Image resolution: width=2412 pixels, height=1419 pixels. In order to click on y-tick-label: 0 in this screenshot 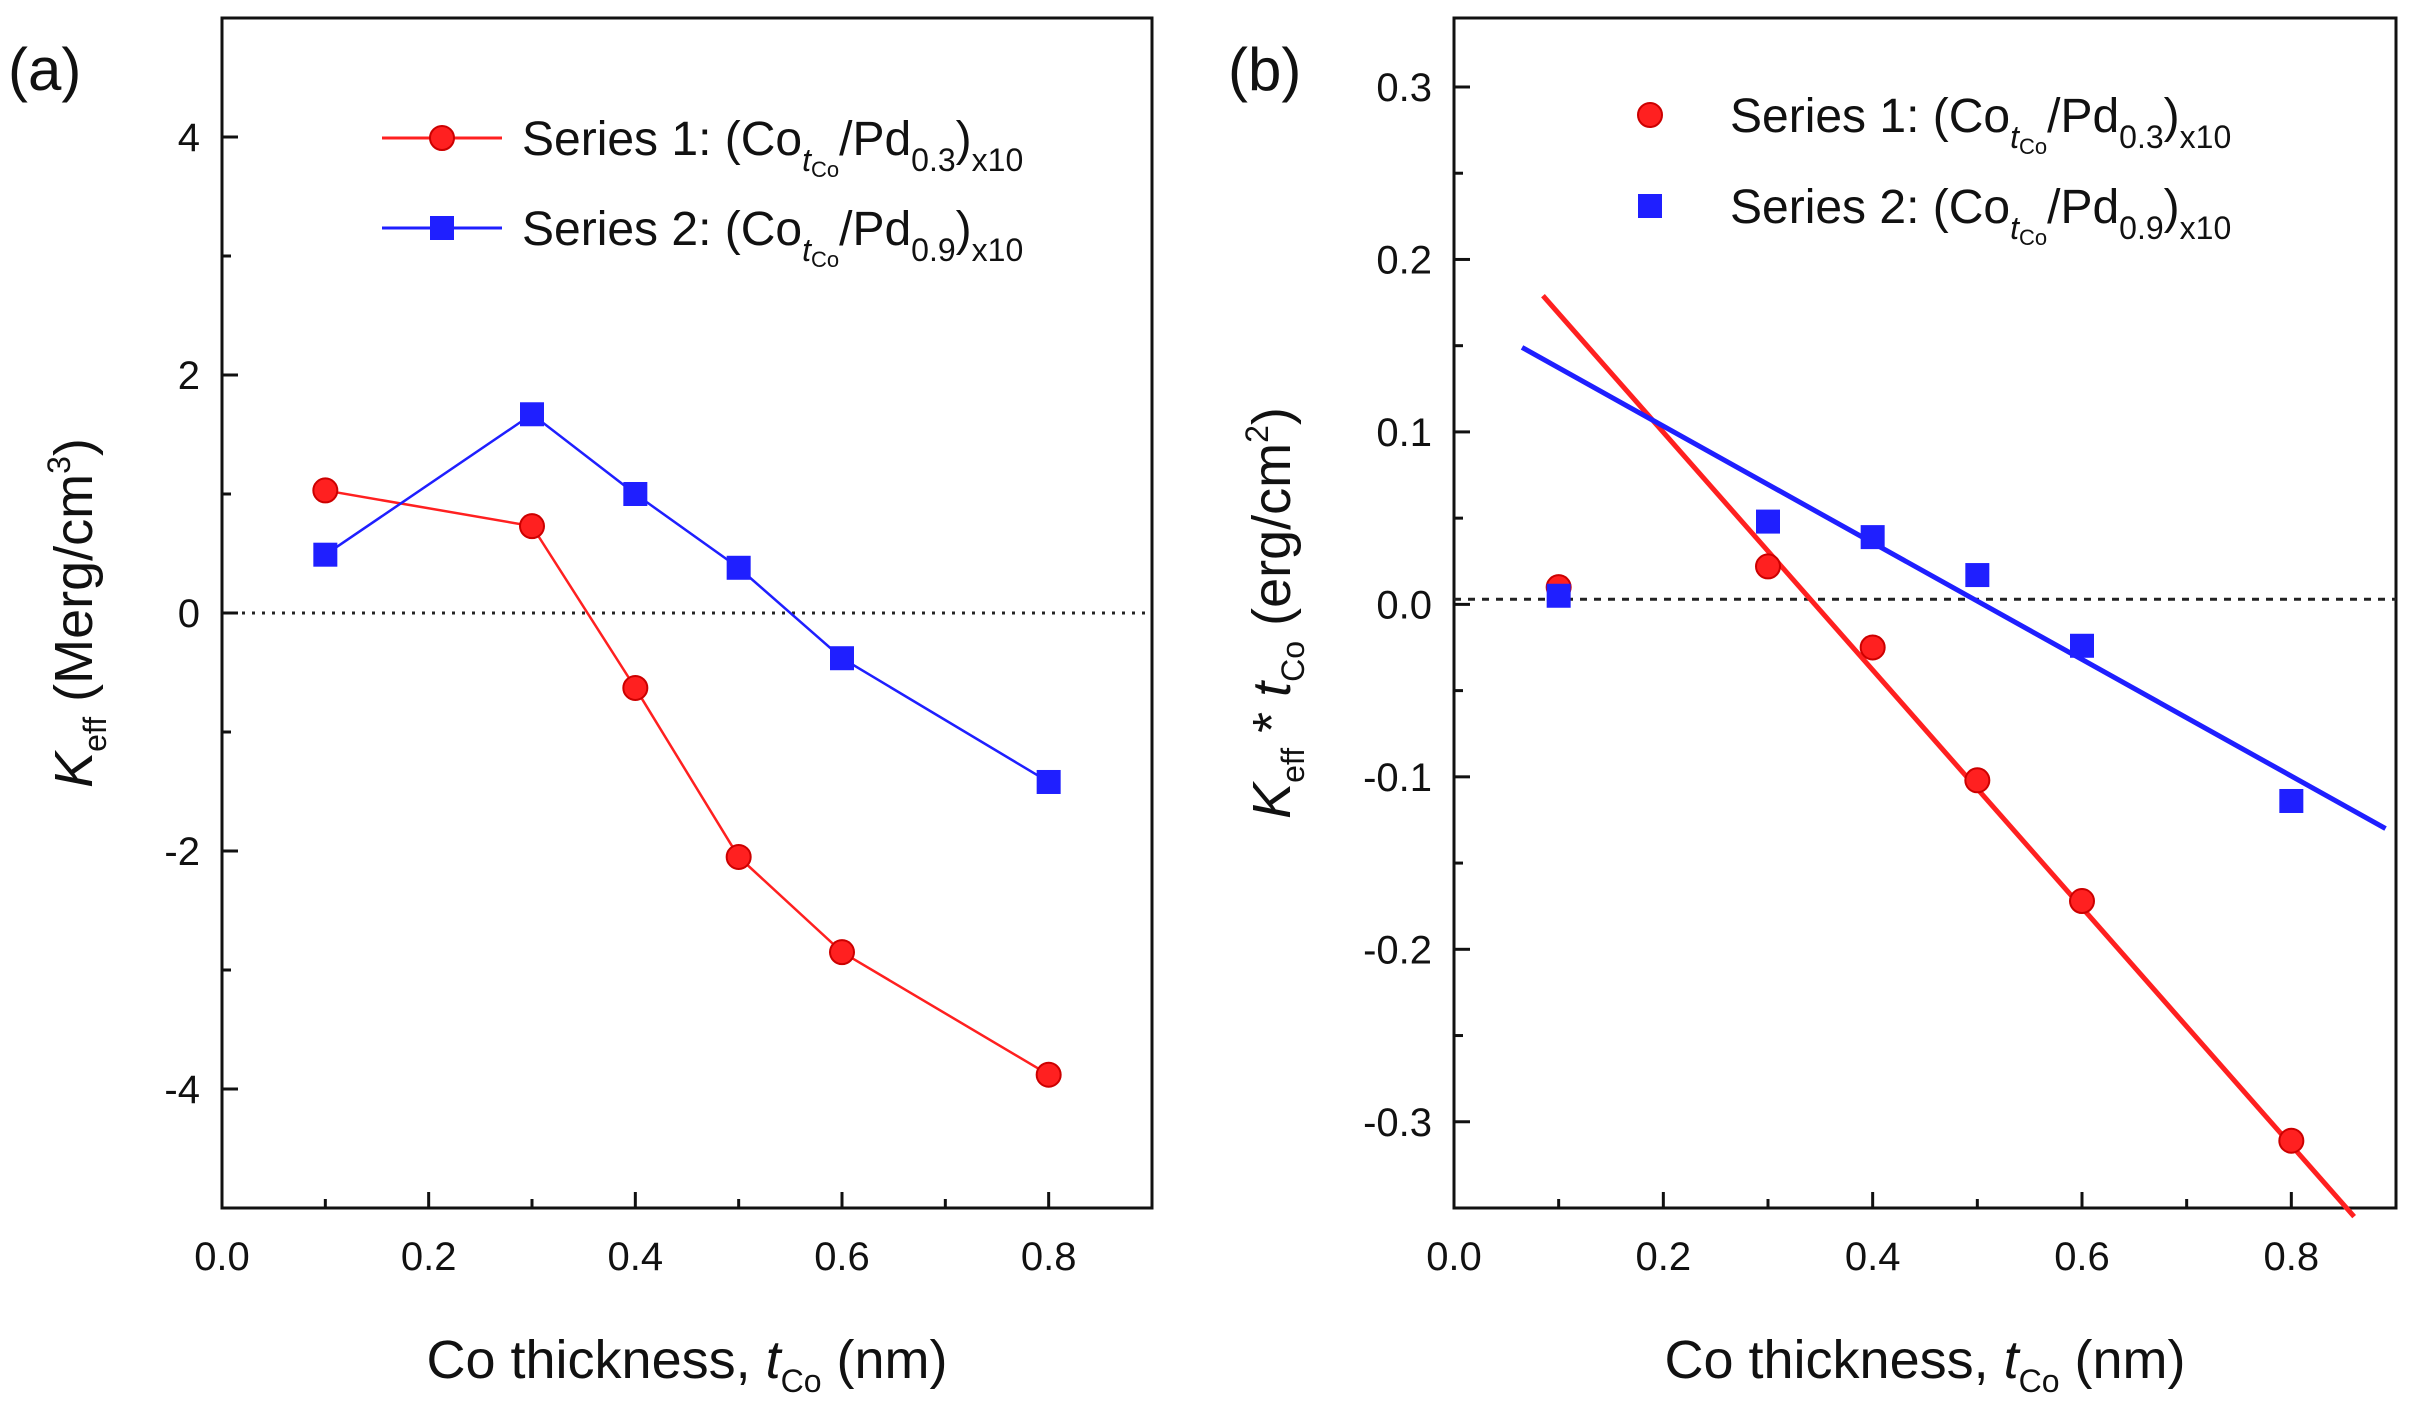, I will do `click(189, 614)`.